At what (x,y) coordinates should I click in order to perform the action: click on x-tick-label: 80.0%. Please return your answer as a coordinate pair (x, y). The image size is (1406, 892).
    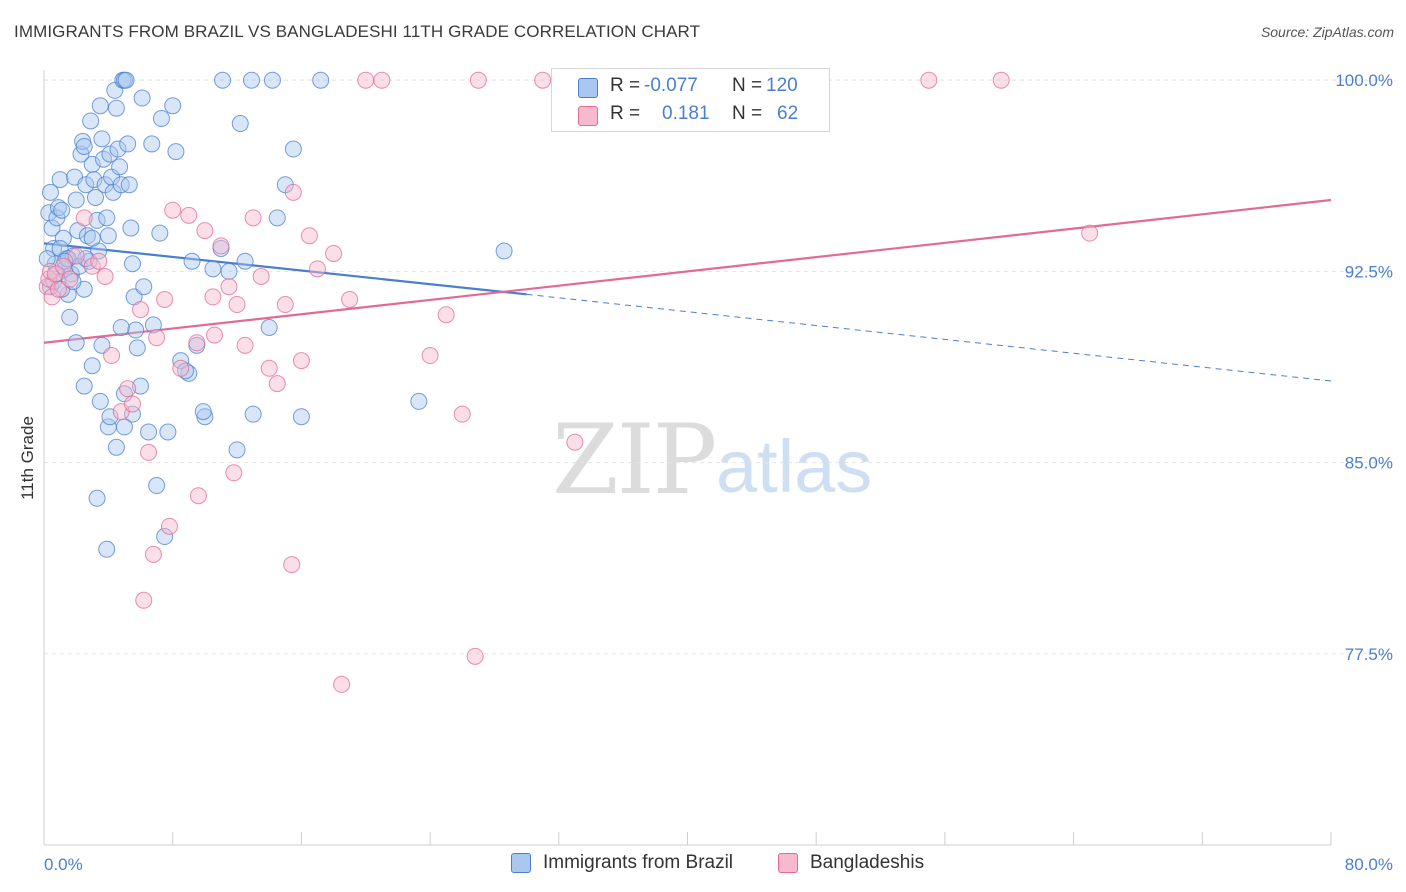
    Looking at the image, I should click on (1369, 864).